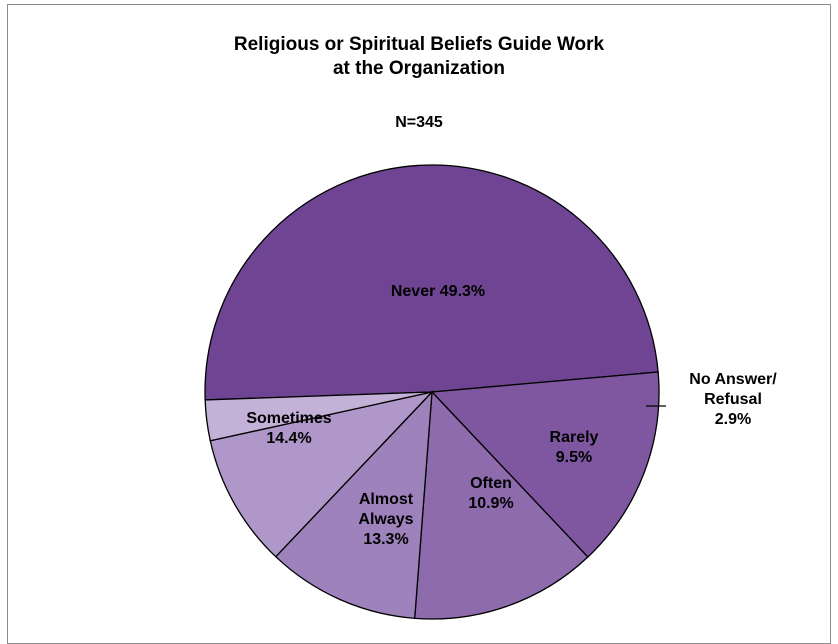 This screenshot has height=644, width=838. I want to click on slice-label-never-line-1: Never 49.3%, so click(438, 291).